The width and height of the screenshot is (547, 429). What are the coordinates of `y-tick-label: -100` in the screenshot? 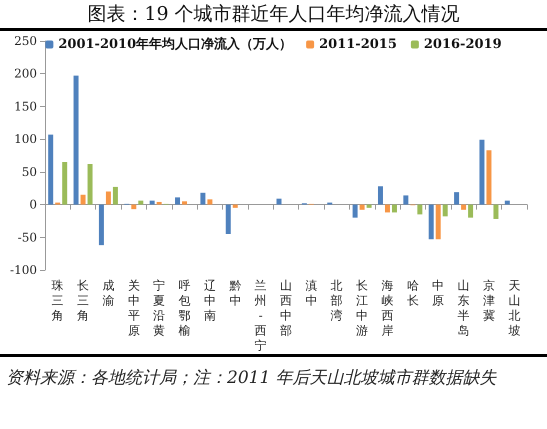 It's located at (23, 270).